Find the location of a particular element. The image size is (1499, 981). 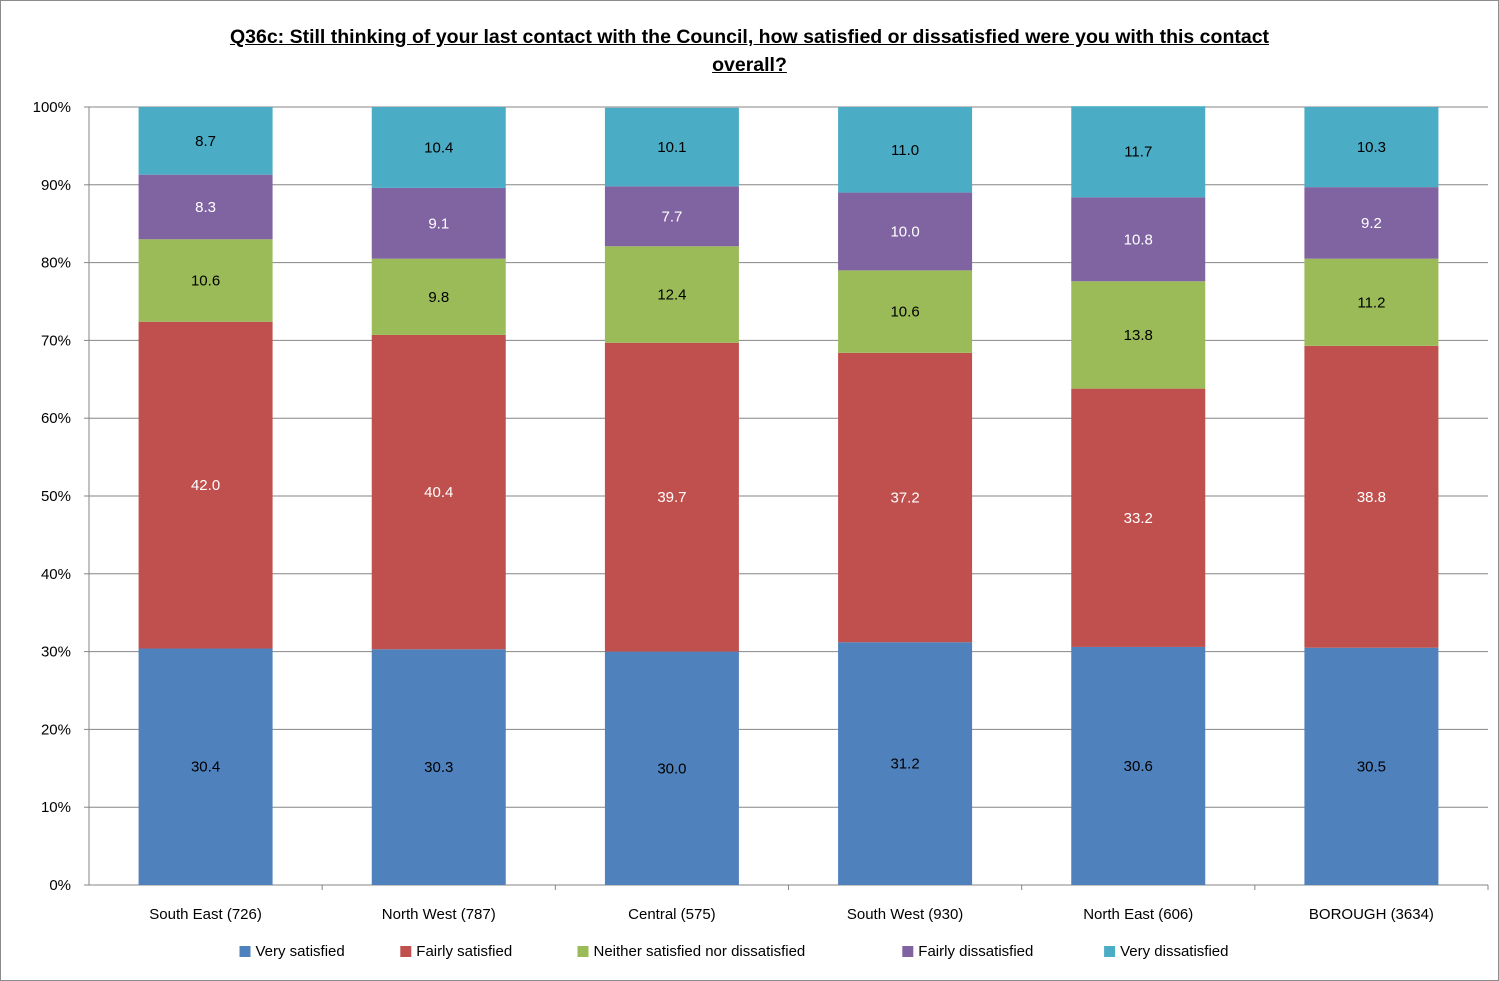

y-tick-label: 70% is located at coordinates (56, 340).